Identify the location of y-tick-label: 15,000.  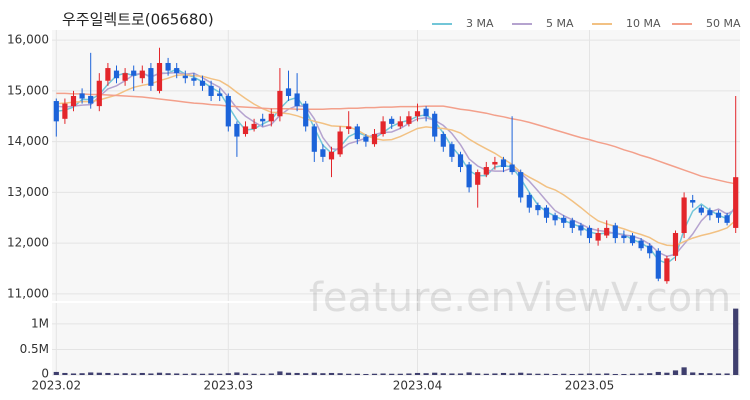
(28, 90).